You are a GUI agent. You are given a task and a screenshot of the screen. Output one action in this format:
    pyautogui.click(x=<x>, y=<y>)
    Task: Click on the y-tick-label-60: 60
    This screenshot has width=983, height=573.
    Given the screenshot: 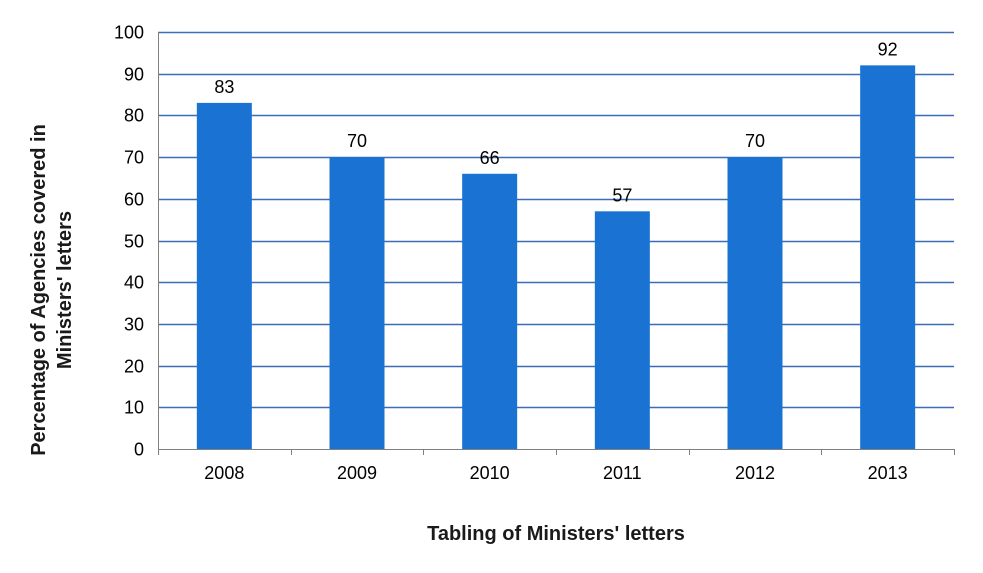 What is the action you would take?
    pyautogui.click(x=134, y=200)
    